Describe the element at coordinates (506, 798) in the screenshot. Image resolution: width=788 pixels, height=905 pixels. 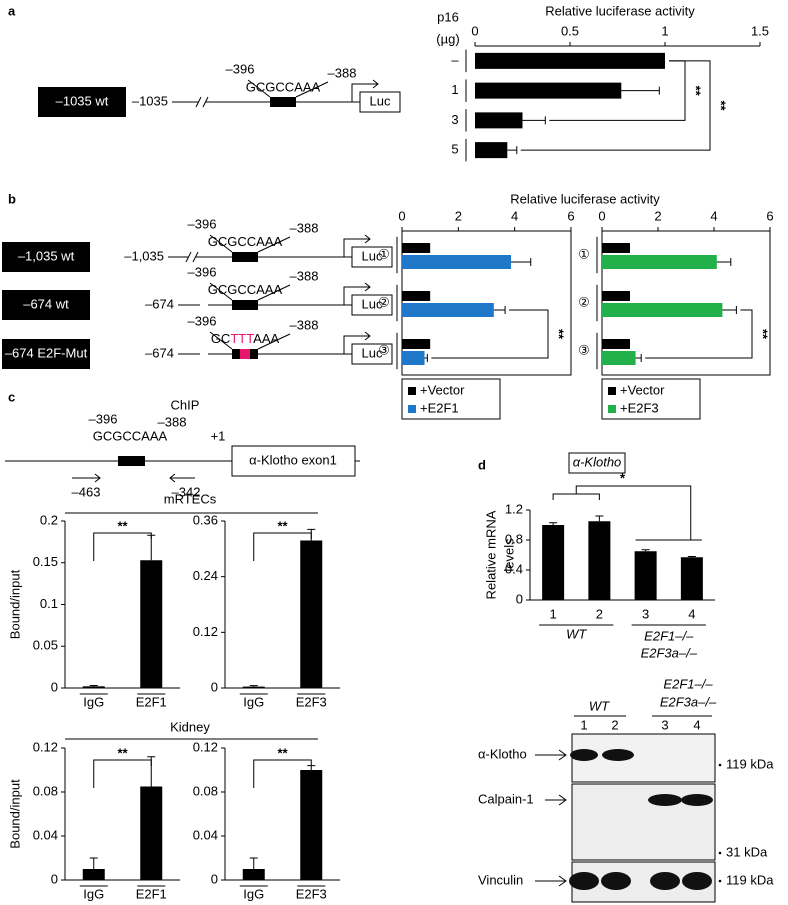
I see `blot-label: Calpain-1` at that location.